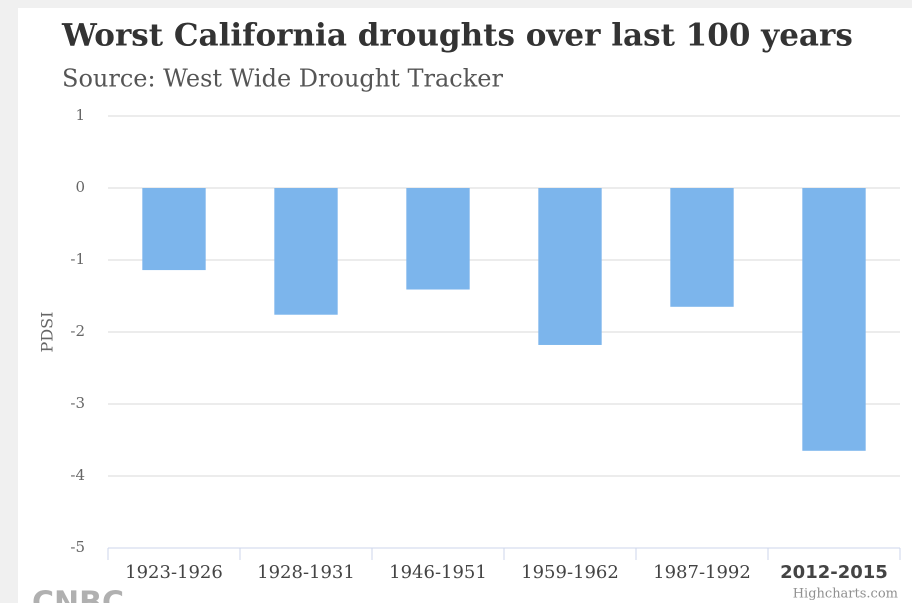 This screenshot has height=603, width=912. I want to click on y-tick-label: -1, so click(77, 259).